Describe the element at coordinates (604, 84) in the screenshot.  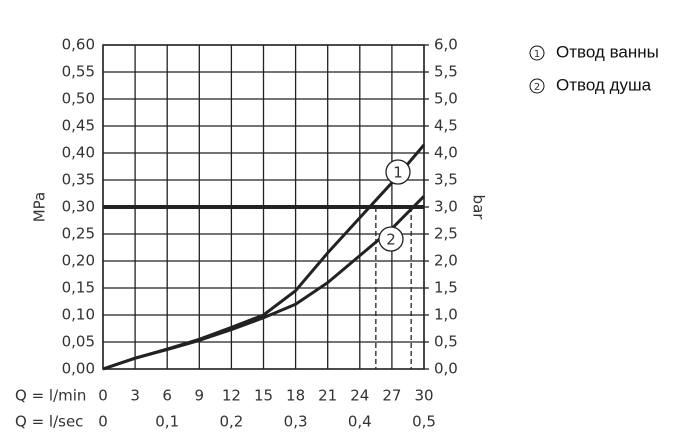
I see `legend-label: Отвод душа` at that location.